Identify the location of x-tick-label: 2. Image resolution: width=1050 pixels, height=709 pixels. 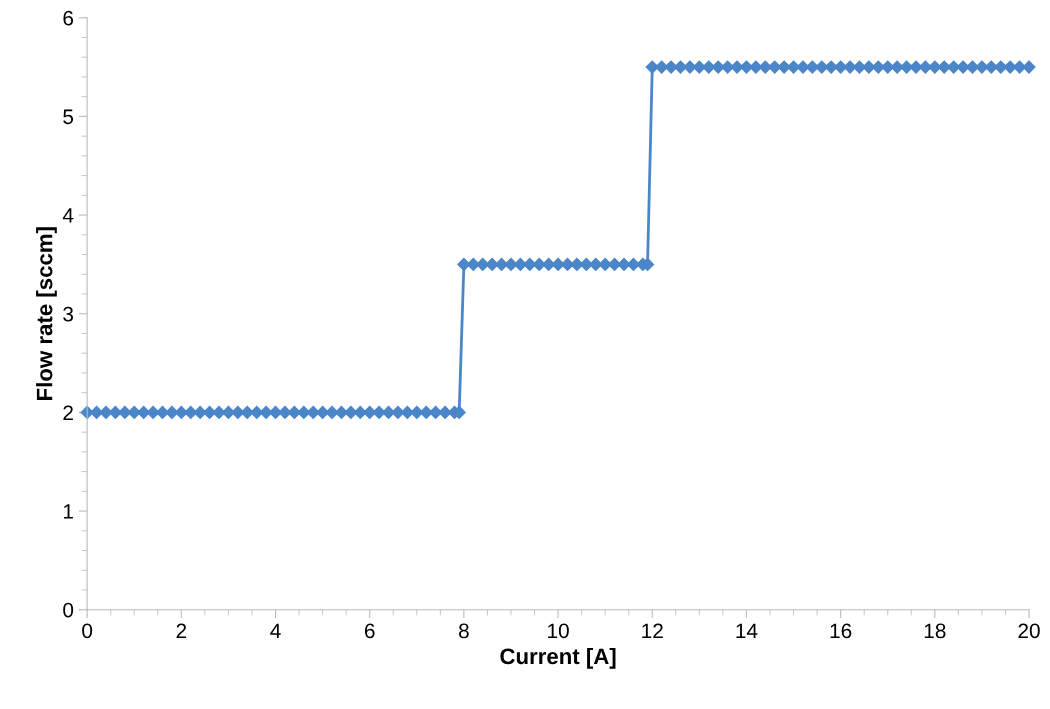
(181, 631).